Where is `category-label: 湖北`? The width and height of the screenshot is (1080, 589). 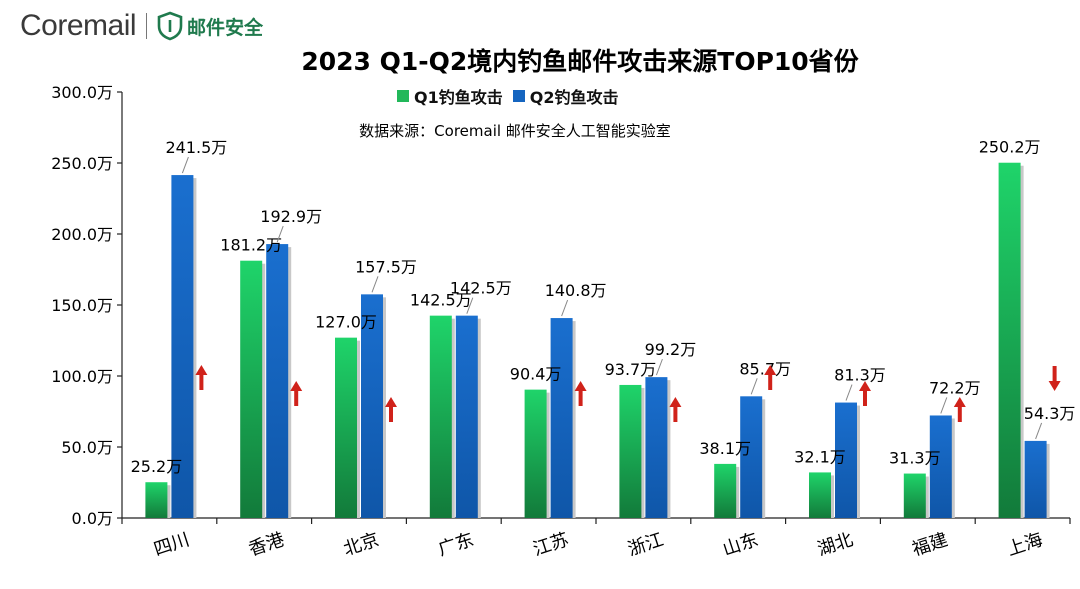
category-label: 湖北 is located at coordinates (835, 544).